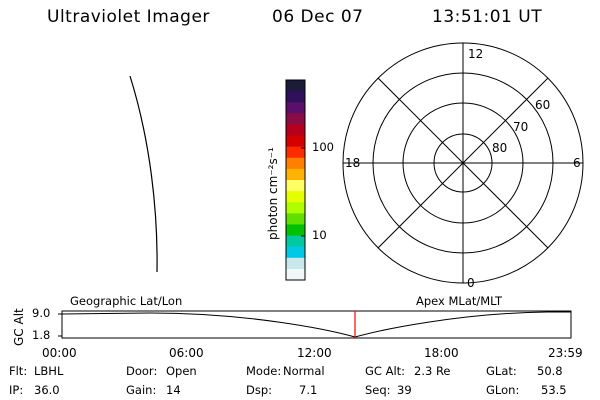 The height and width of the screenshot is (400, 600). Describe the element at coordinates (577, 163) in the screenshot. I see `polar-label-right: 6` at that location.